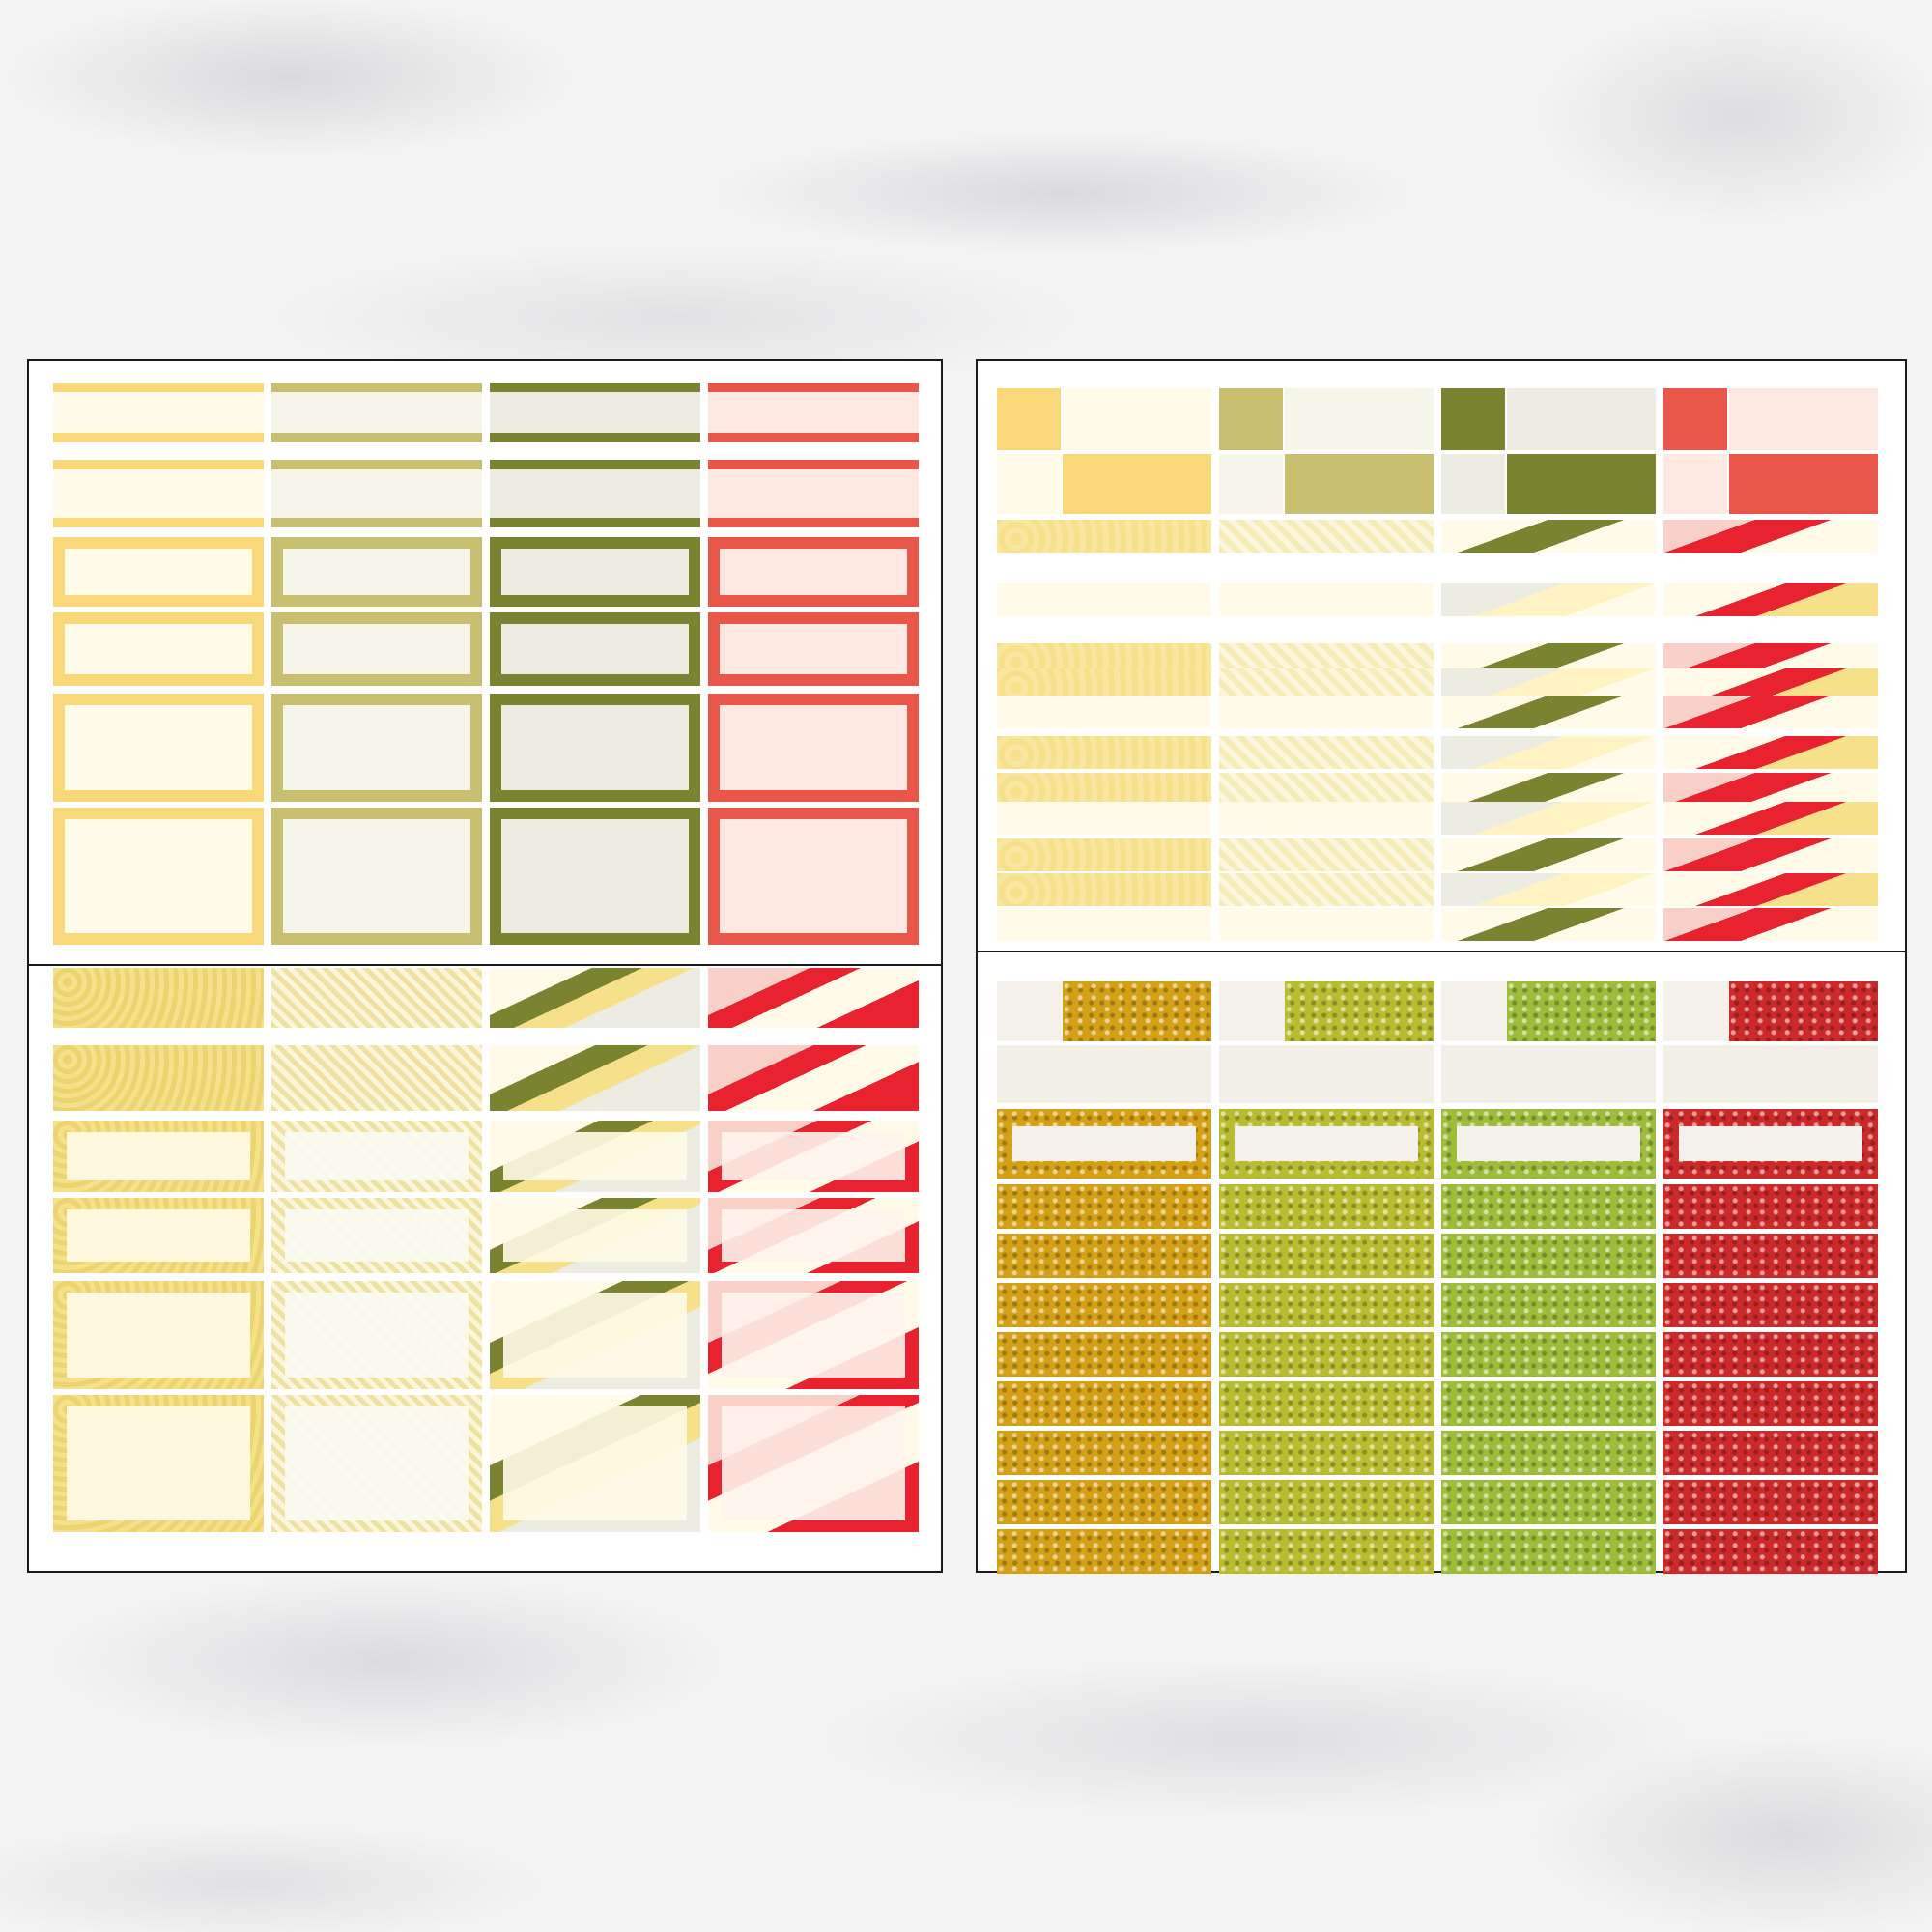  Describe the element at coordinates (1441, 655) in the screenshot. I see `sticker-sheet-pattern-strips` at that location.